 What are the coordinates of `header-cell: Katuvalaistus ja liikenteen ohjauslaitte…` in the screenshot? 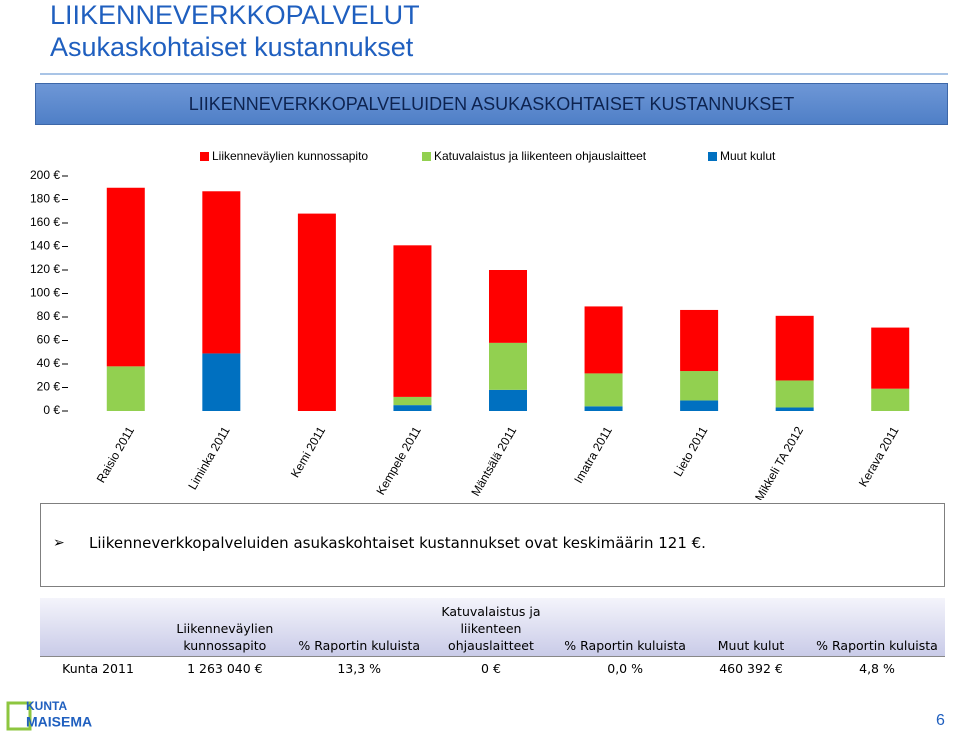 It's located at (491, 627).